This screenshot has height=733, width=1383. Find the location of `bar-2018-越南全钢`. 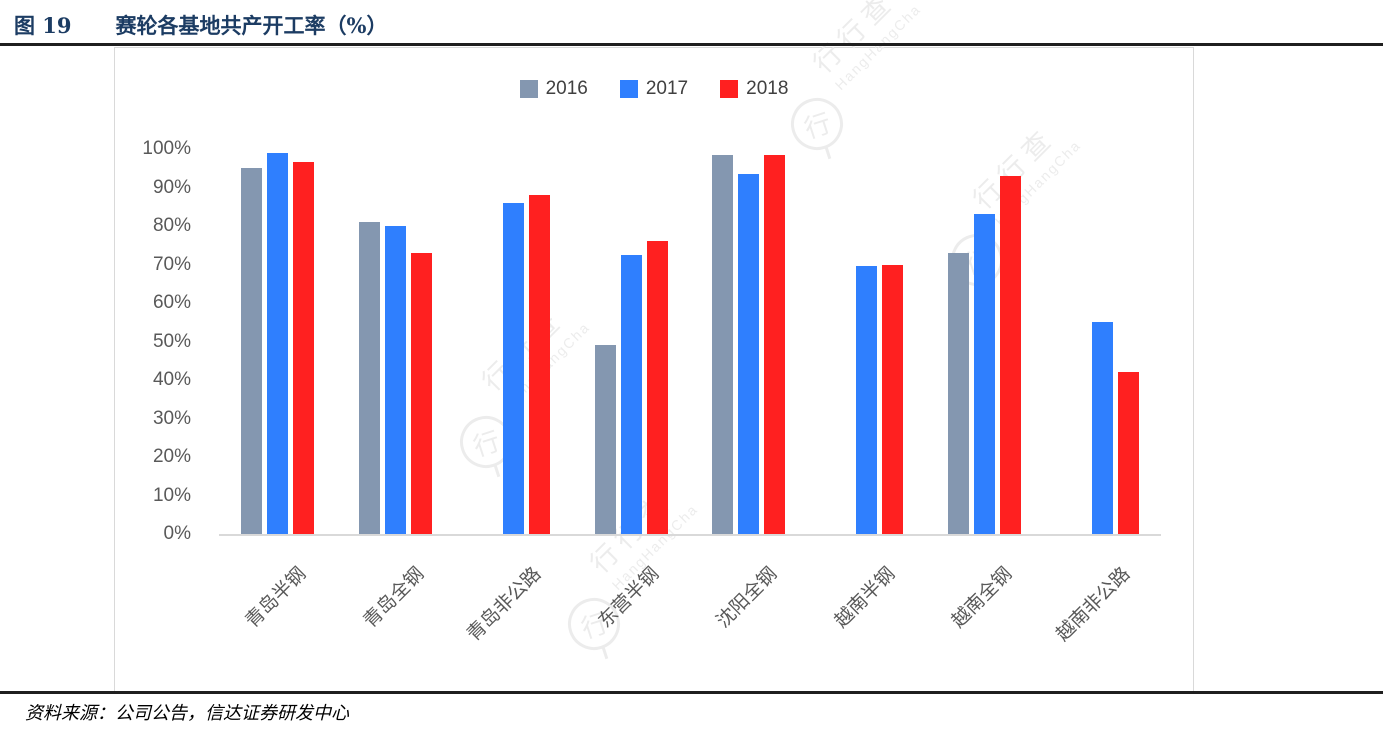

bar-2018-越南全钢 is located at coordinates (1010, 354).